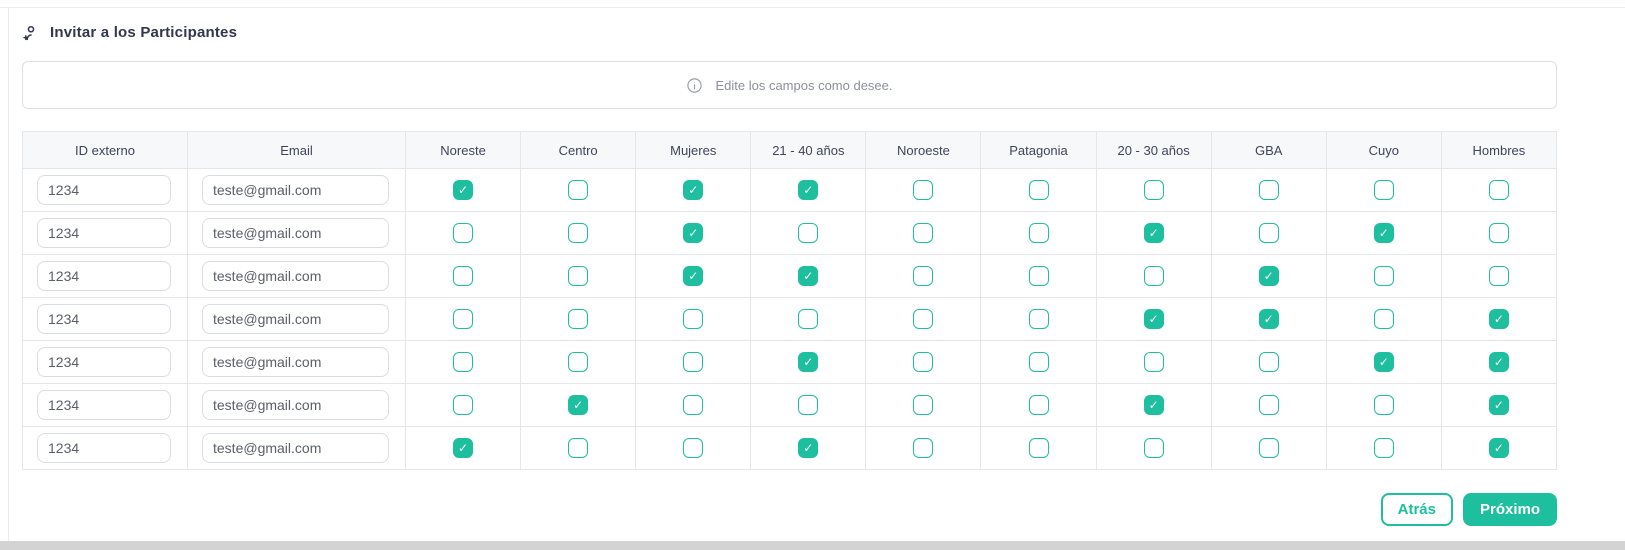 The image size is (1625, 550). What do you see at coordinates (1416, 509) in the screenshot?
I see `back-button: Atrás` at bounding box center [1416, 509].